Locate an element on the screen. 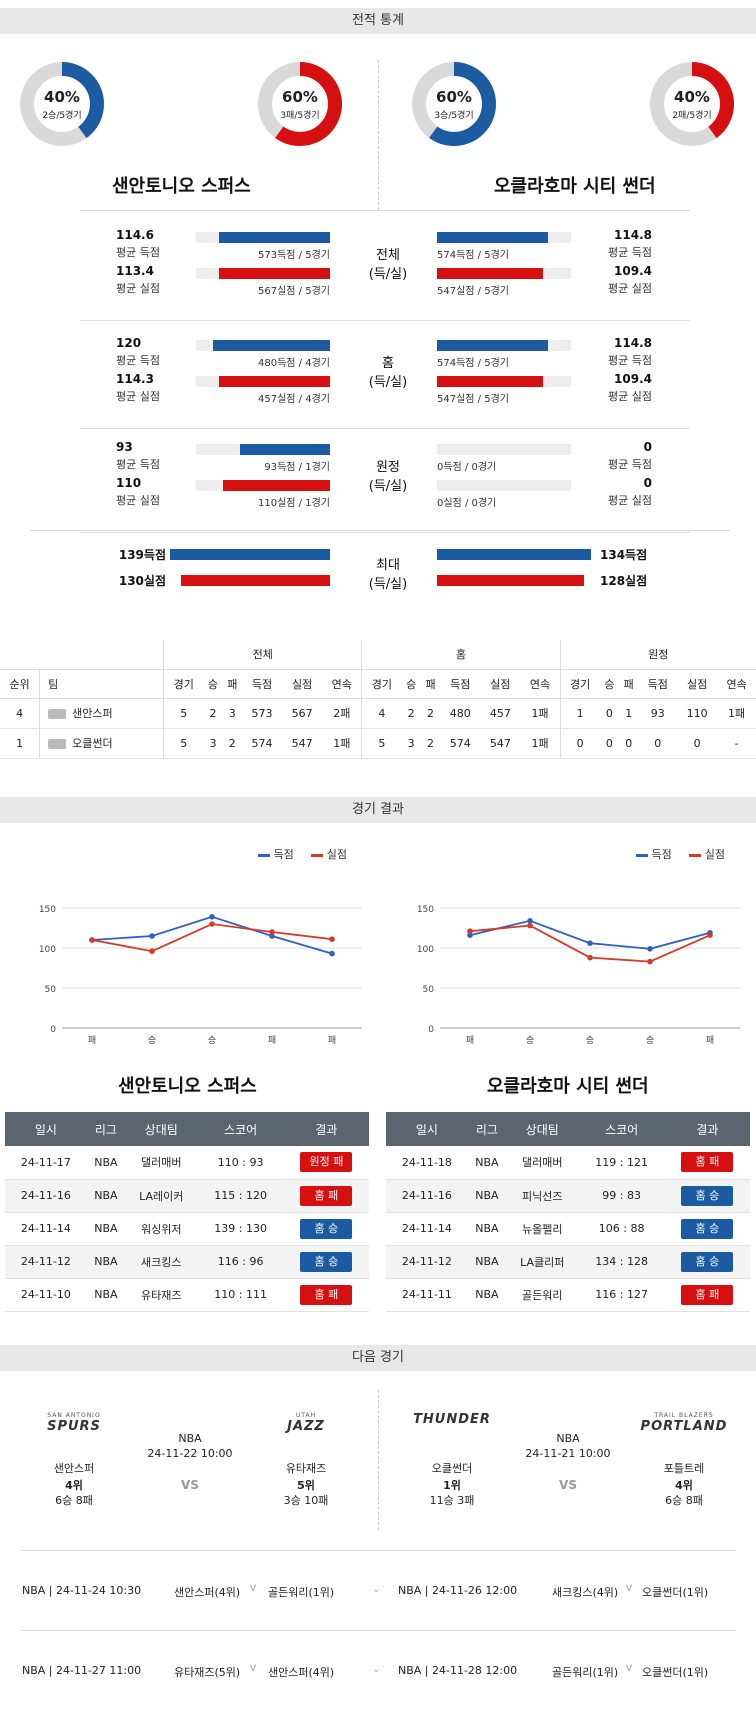  results-header-cell: 일시 is located at coordinates (46, 1129).